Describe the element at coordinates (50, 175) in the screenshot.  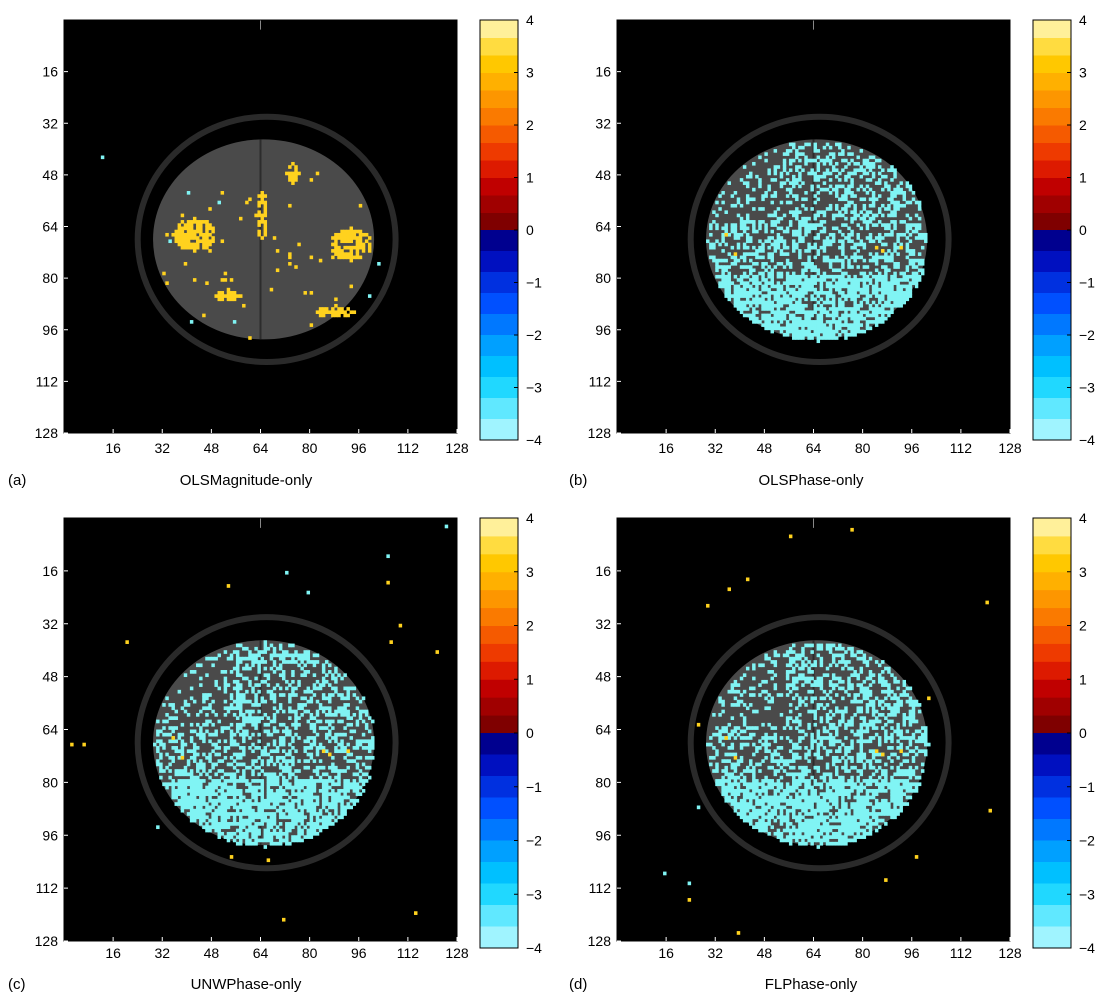
I see `y-tick-label: 48` at that location.